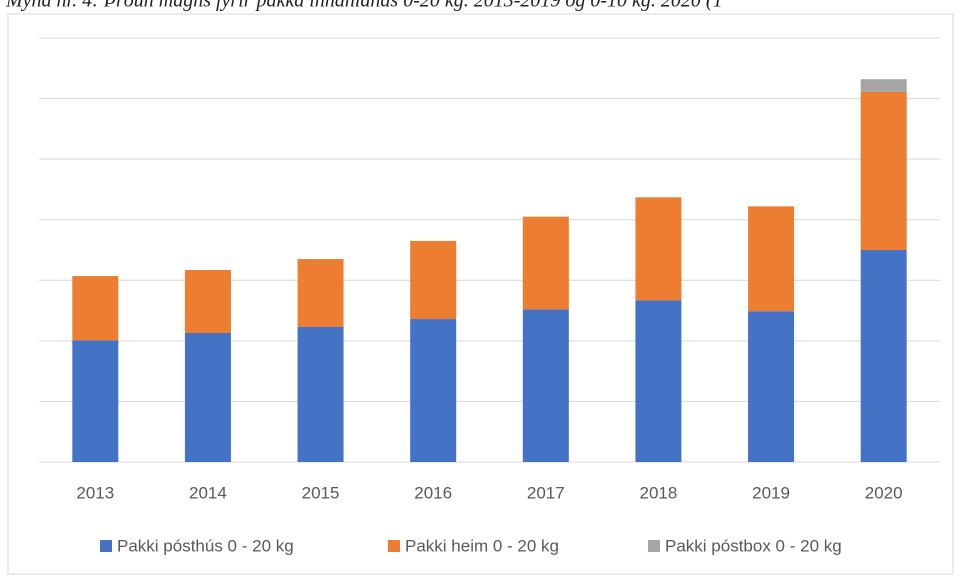 This screenshot has height=578, width=957. What do you see at coordinates (95, 492) in the screenshot?
I see `x-tick-label: 2013` at bounding box center [95, 492].